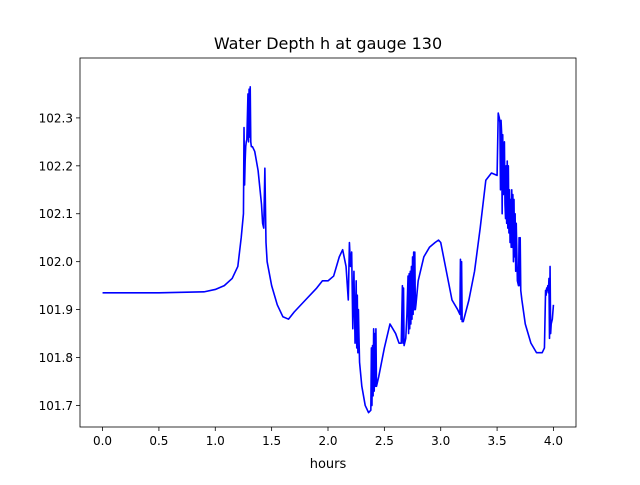  Describe the element at coordinates (102, 441) in the screenshot. I see `x-tick-label: 0.0` at that location.